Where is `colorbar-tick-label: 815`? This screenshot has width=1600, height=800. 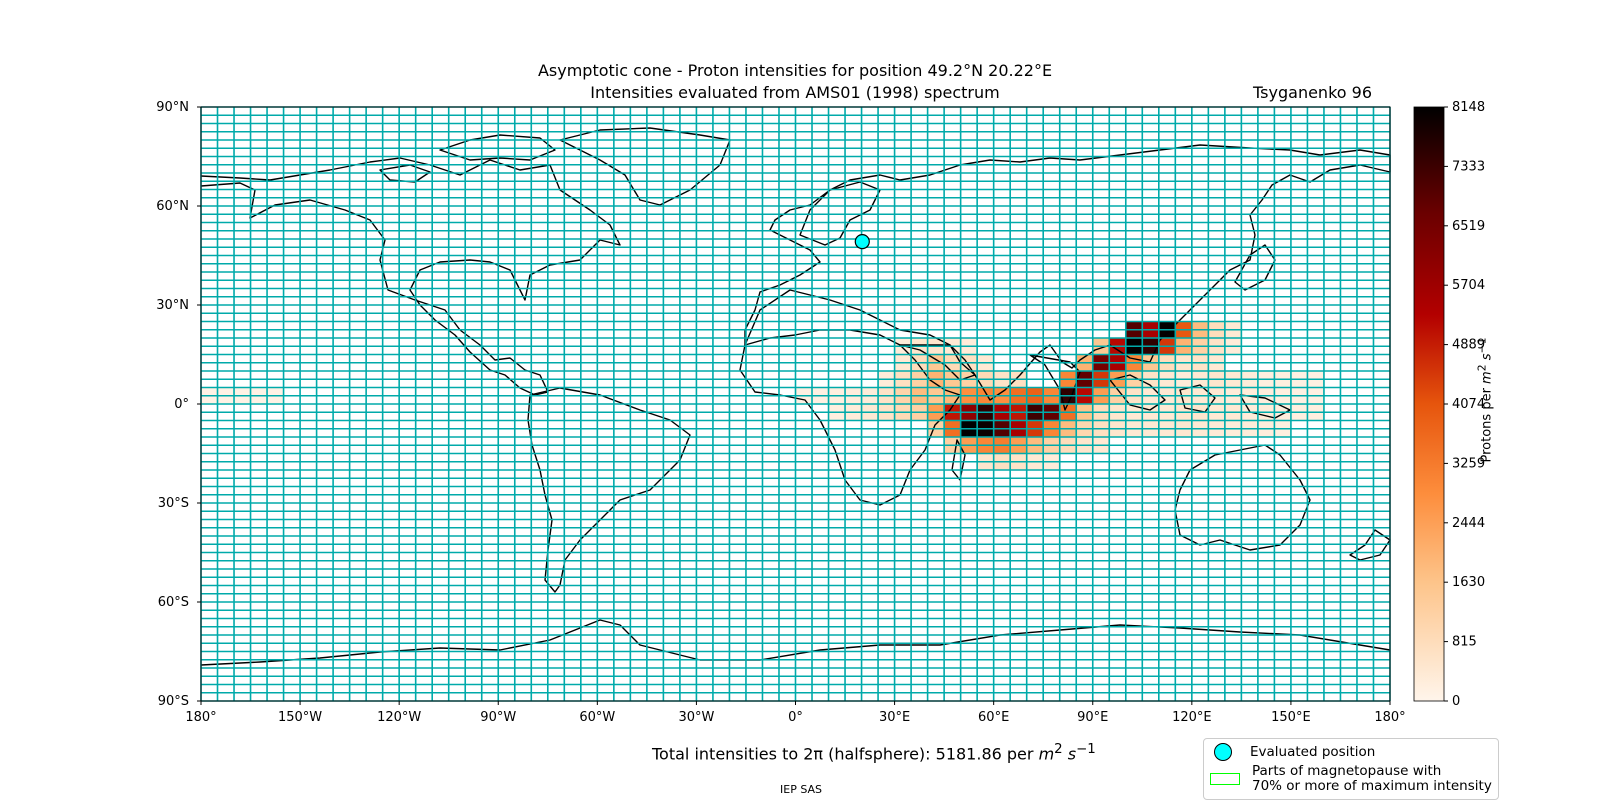
colorbar-tick-label: 815 is located at coordinates (1464, 642).